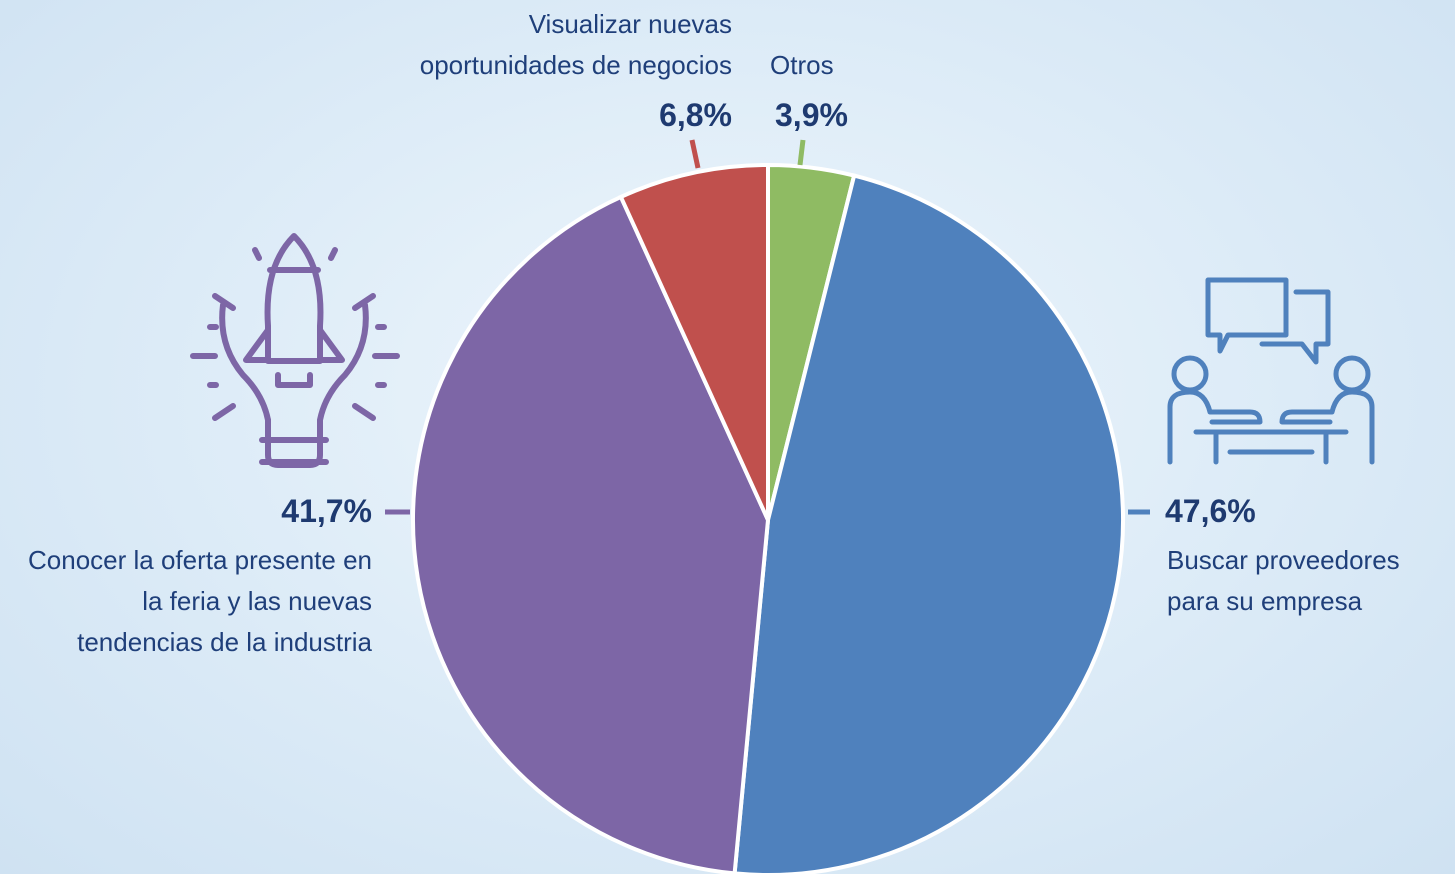 The width and height of the screenshot is (1455, 874). Describe the element at coordinates (326, 511) in the screenshot. I see `value-label: 41,7%` at that location.